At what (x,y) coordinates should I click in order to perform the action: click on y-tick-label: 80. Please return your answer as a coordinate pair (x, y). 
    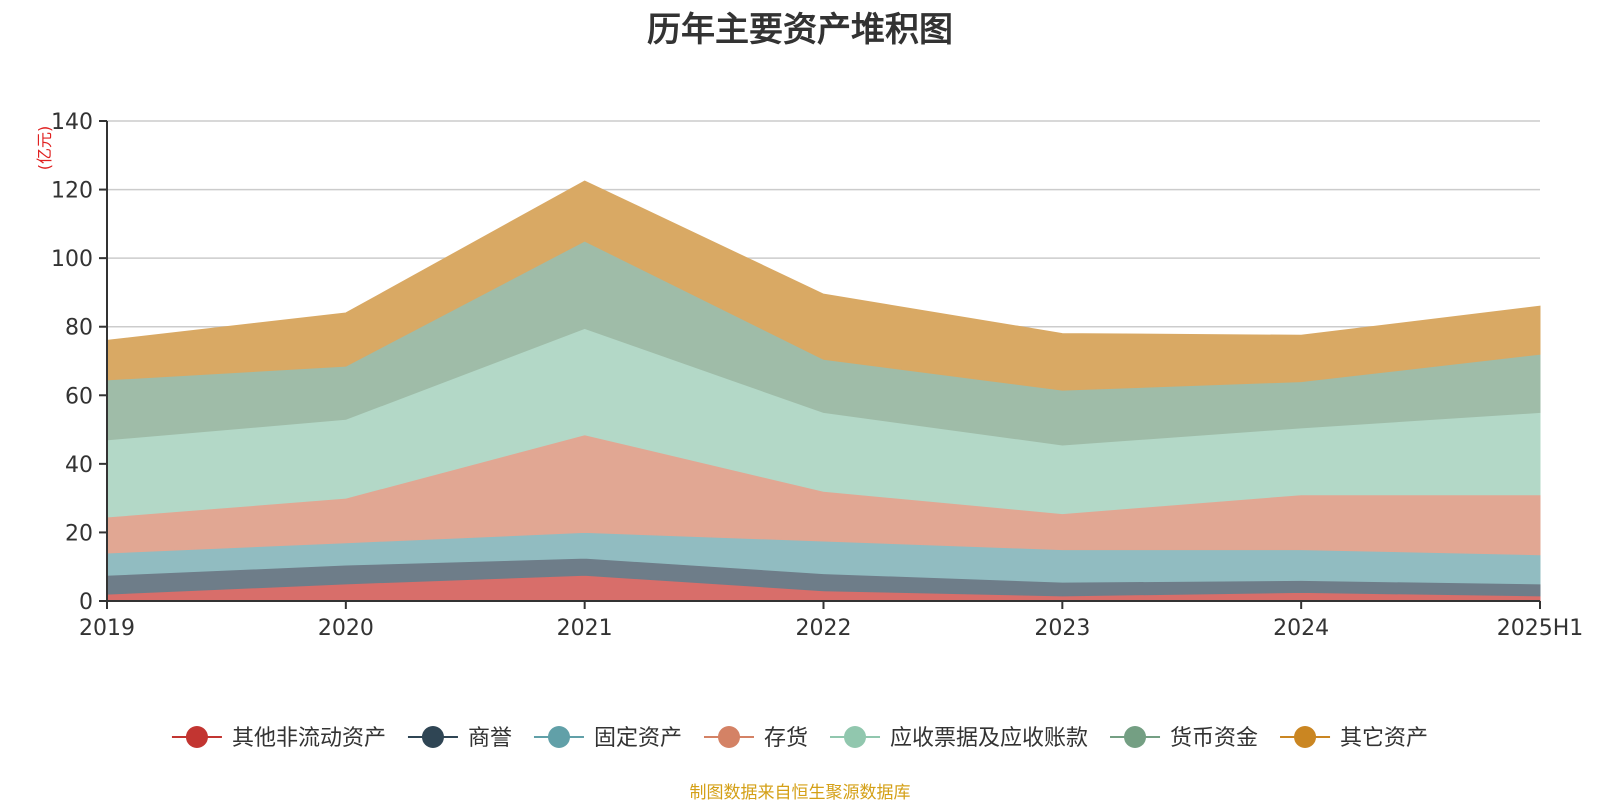
    Looking at the image, I should click on (79, 328).